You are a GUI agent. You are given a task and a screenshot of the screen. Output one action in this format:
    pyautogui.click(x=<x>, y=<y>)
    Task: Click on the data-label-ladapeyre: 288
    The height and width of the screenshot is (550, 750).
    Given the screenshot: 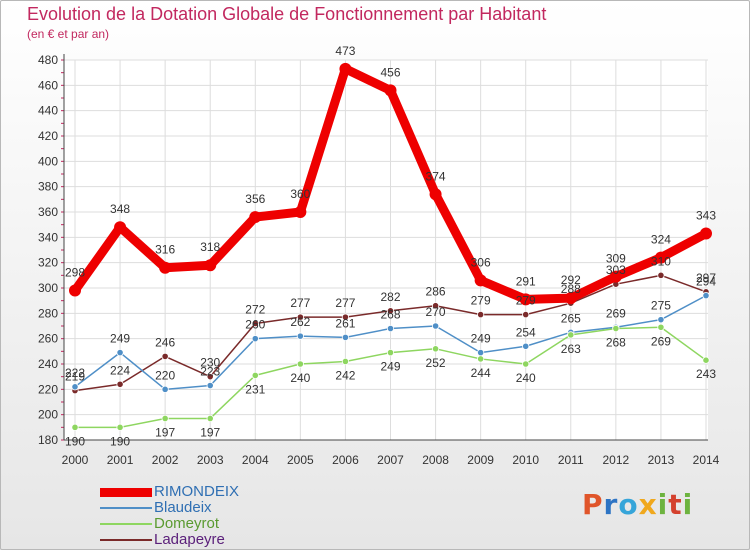 What is the action you would take?
    pyautogui.click(x=571, y=289)
    